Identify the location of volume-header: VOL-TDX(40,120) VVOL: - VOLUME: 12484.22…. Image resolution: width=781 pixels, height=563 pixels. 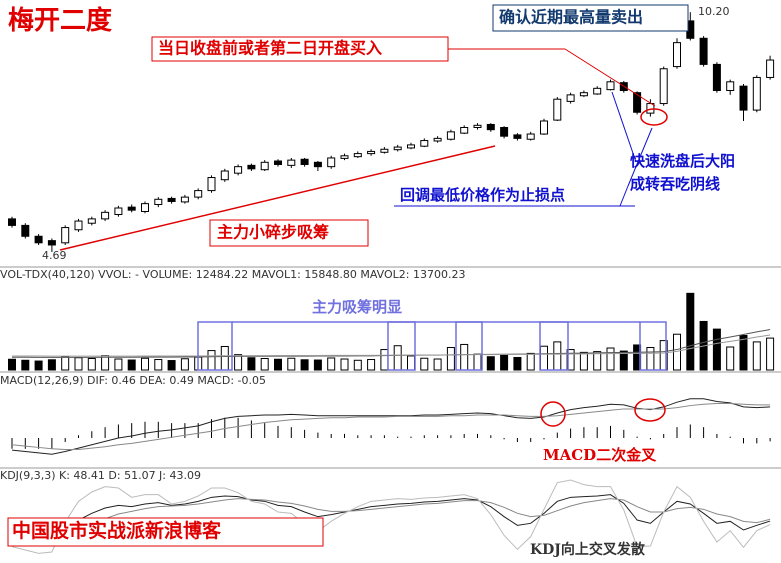
(232, 274).